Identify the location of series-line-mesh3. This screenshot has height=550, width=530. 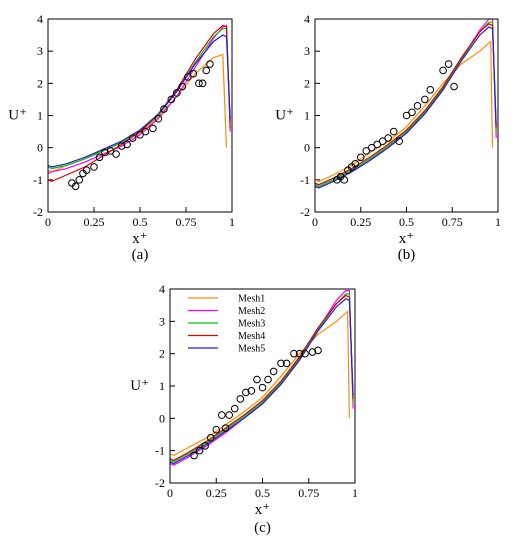
(262, 378).